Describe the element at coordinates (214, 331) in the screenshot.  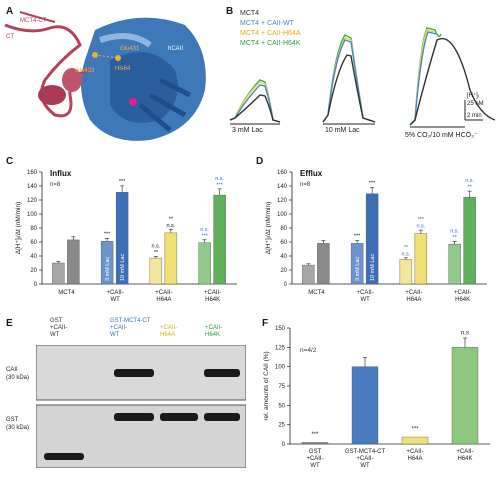
I see `blot-header-h64k: +CAII- H64K` at that location.